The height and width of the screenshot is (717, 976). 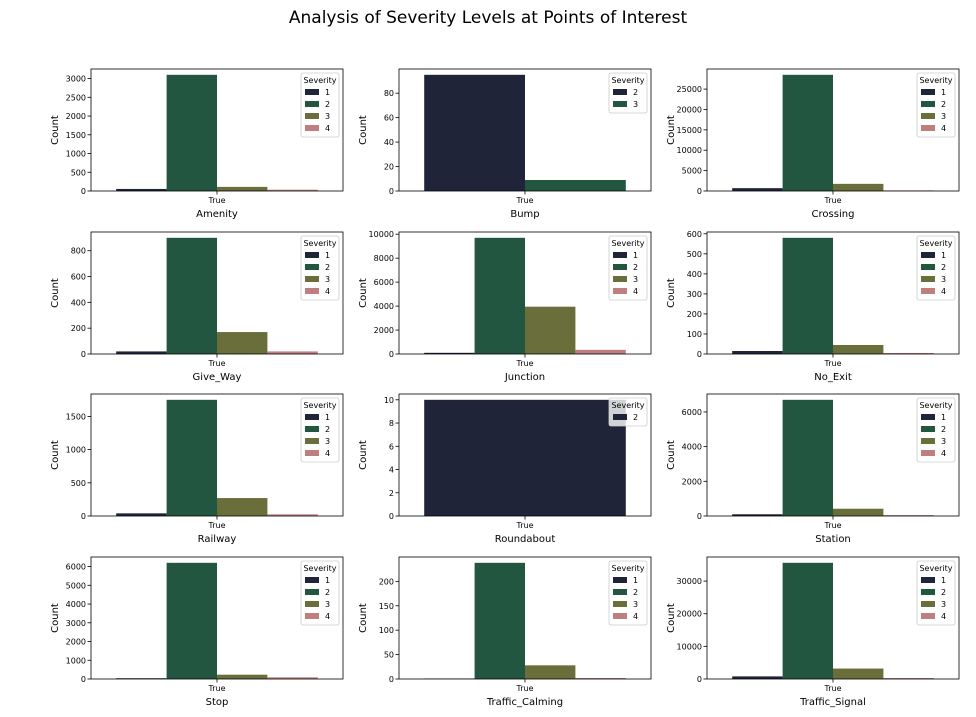 I want to click on subplot-bump: 0 20 40 60 80 True Bump Count Severity 2 3, so click(x=505, y=144).